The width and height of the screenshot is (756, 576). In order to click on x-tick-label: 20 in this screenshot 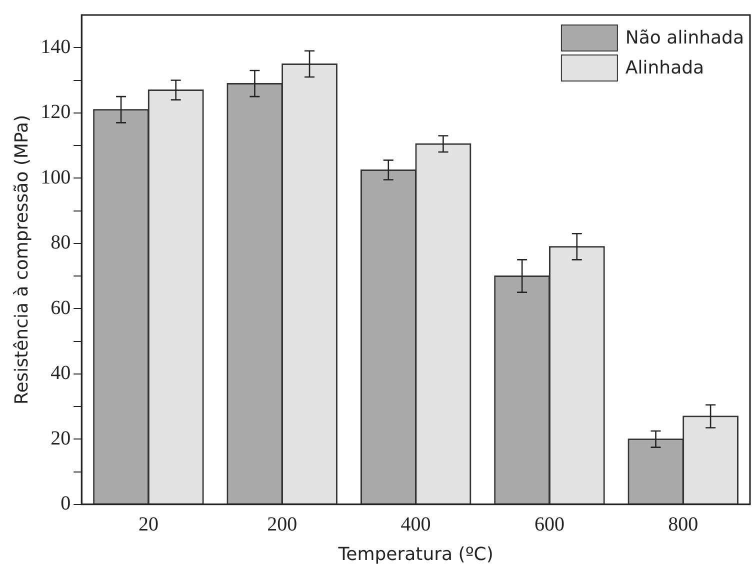, I will do `click(148, 525)`.